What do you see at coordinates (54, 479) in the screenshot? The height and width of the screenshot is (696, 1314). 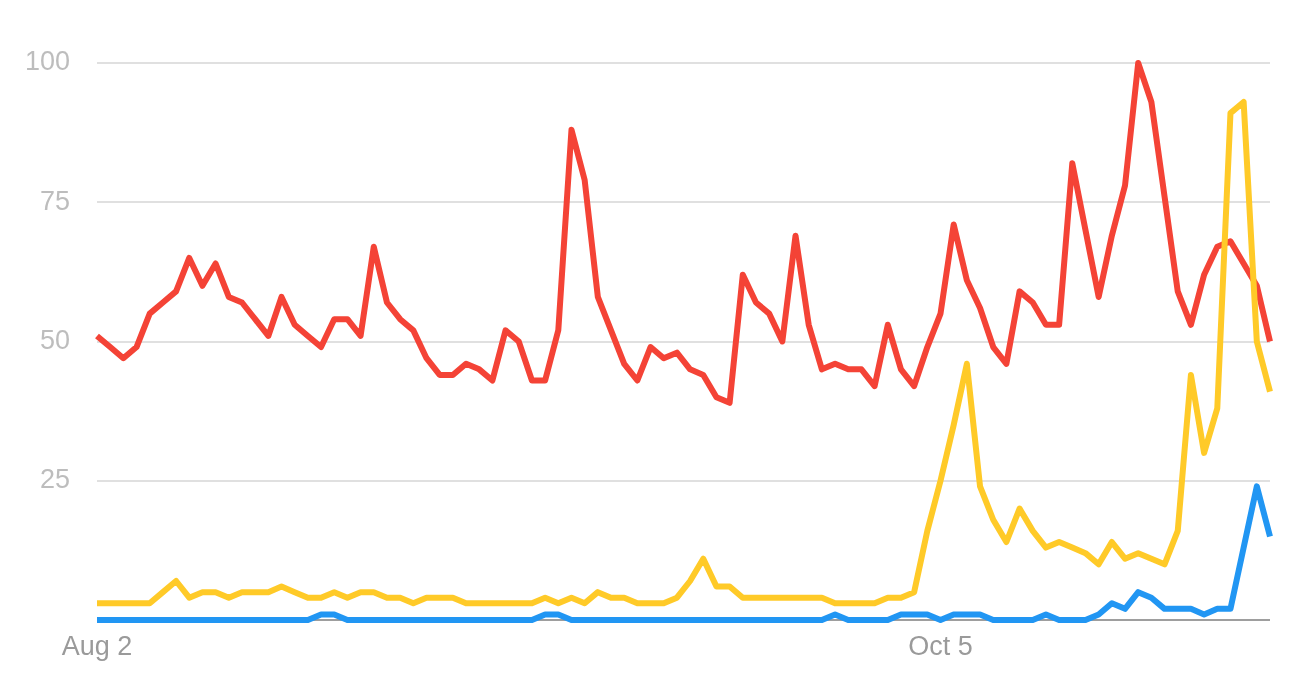 I see `y-tick-label: 25` at bounding box center [54, 479].